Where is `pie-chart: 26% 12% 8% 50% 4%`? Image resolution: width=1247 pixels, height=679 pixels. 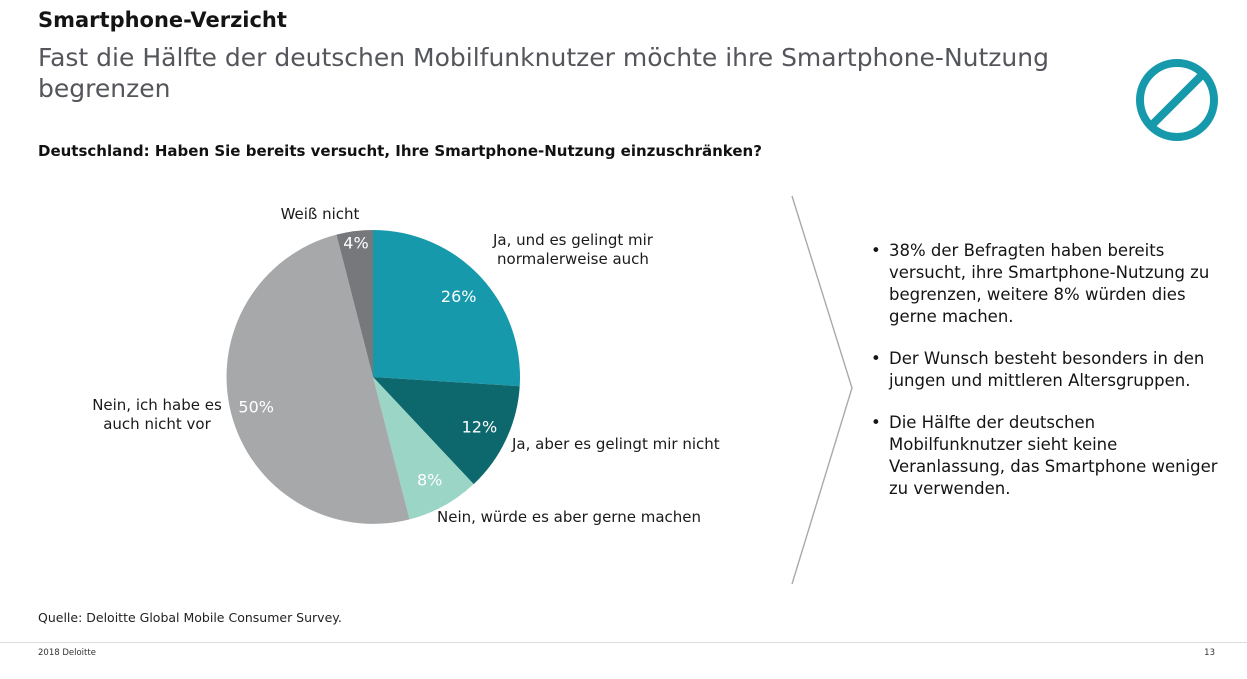 pie-chart: 26% 12% 8% 50% 4% is located at coordinates (373, 377).